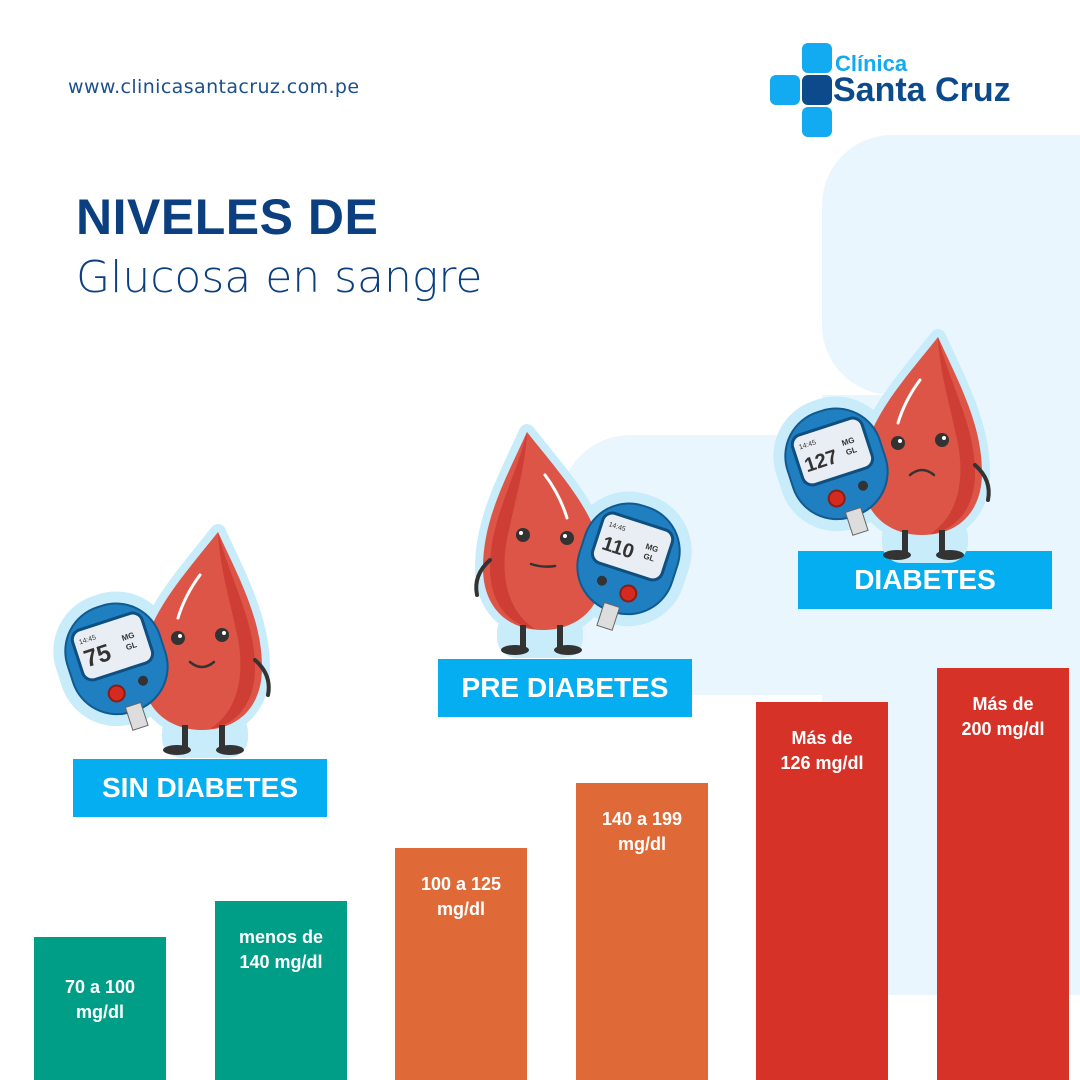 Image resolution: width=1080 pixels, height=1080 pixels. Describe the element at coordinates (281, 950) in the screenshot. I see `level-bar-label: menos de 140 mg/dl` at that location.